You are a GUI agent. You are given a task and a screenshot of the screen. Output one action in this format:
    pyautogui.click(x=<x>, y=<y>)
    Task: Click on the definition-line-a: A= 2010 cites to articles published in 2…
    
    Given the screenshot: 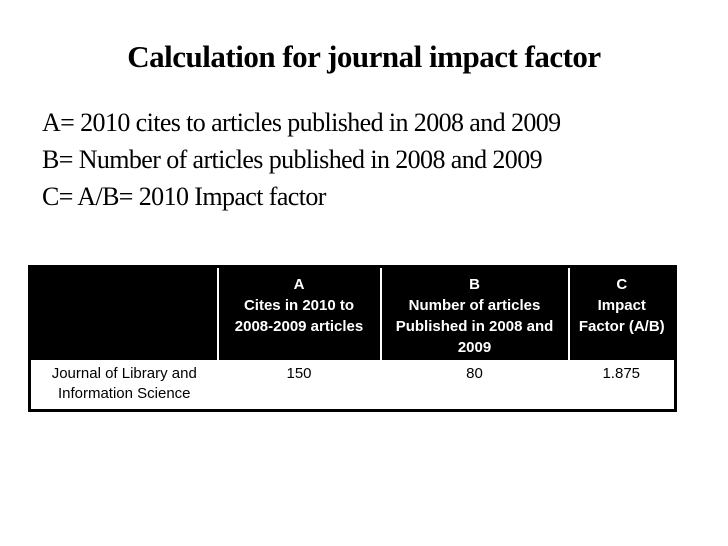 What is the action you would take?
    pyautogui.click(x=301, y=122)
    